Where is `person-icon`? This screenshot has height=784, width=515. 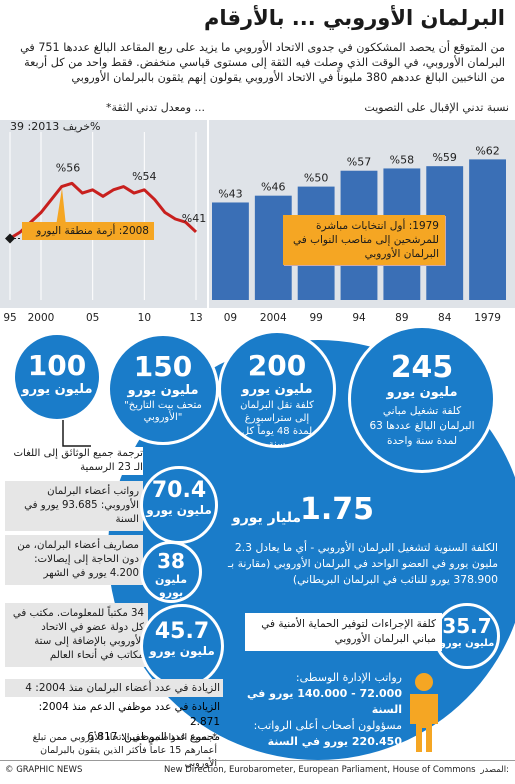 person-icon is located at coordinates (424, 712).